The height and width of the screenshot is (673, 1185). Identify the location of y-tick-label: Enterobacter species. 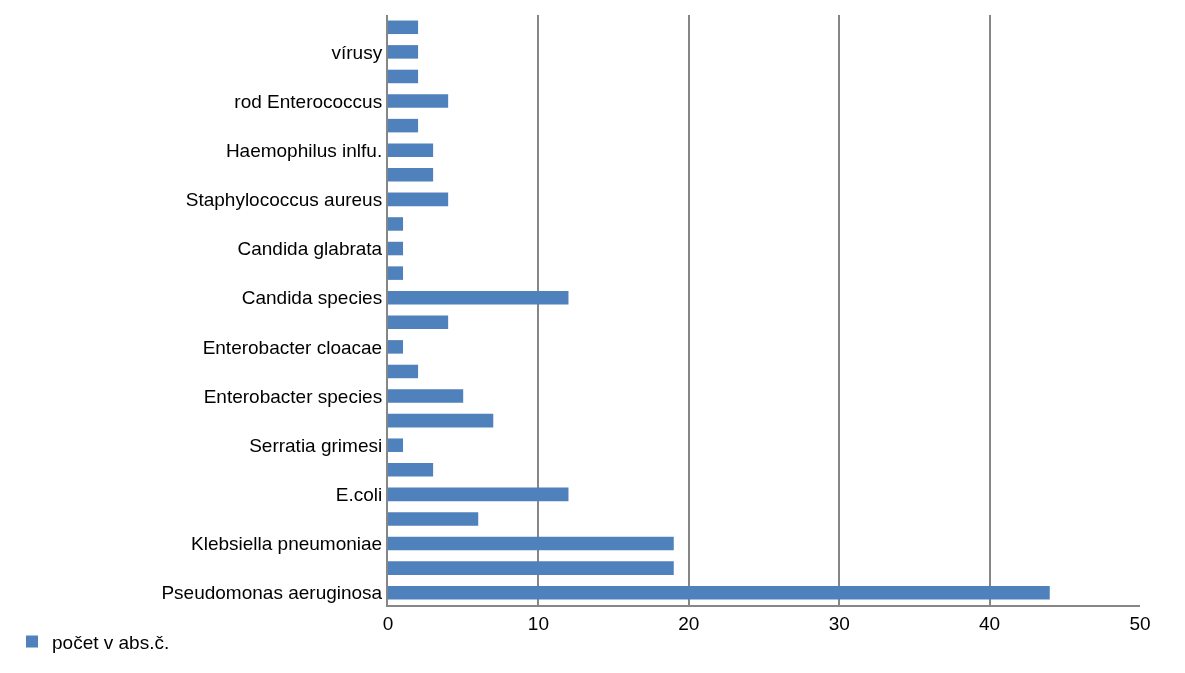
(293, 396).